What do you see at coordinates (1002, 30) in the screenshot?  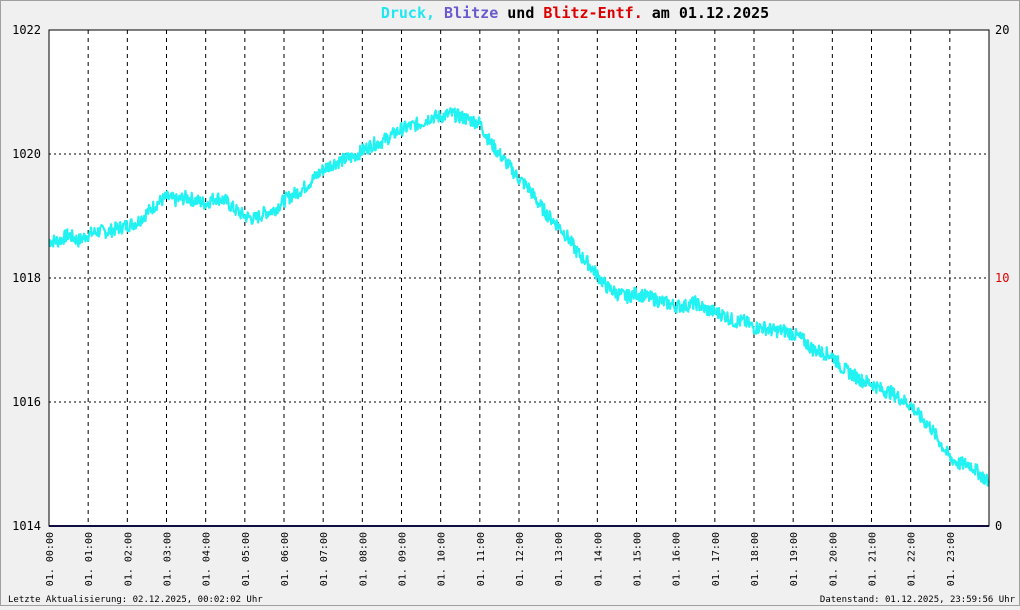 I see `y-right-tick-label: 20` at bounding box center [1002, 30].